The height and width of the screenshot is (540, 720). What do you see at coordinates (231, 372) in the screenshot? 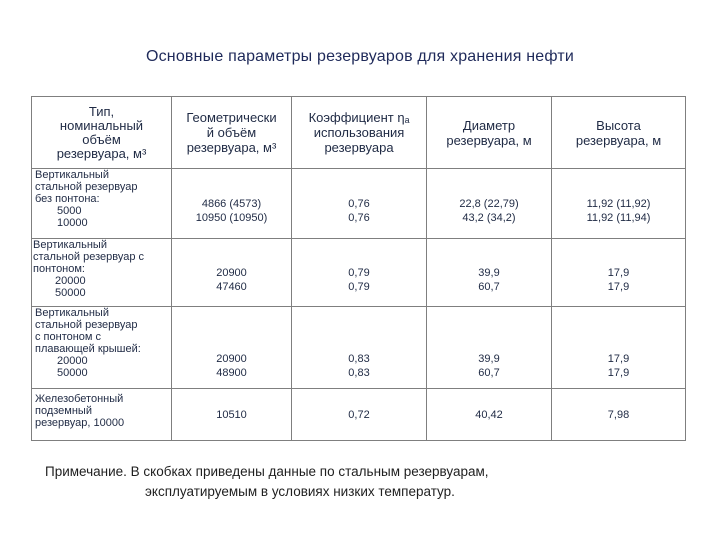
I see `volume-value: 48900` at bounding box center [231, 372].